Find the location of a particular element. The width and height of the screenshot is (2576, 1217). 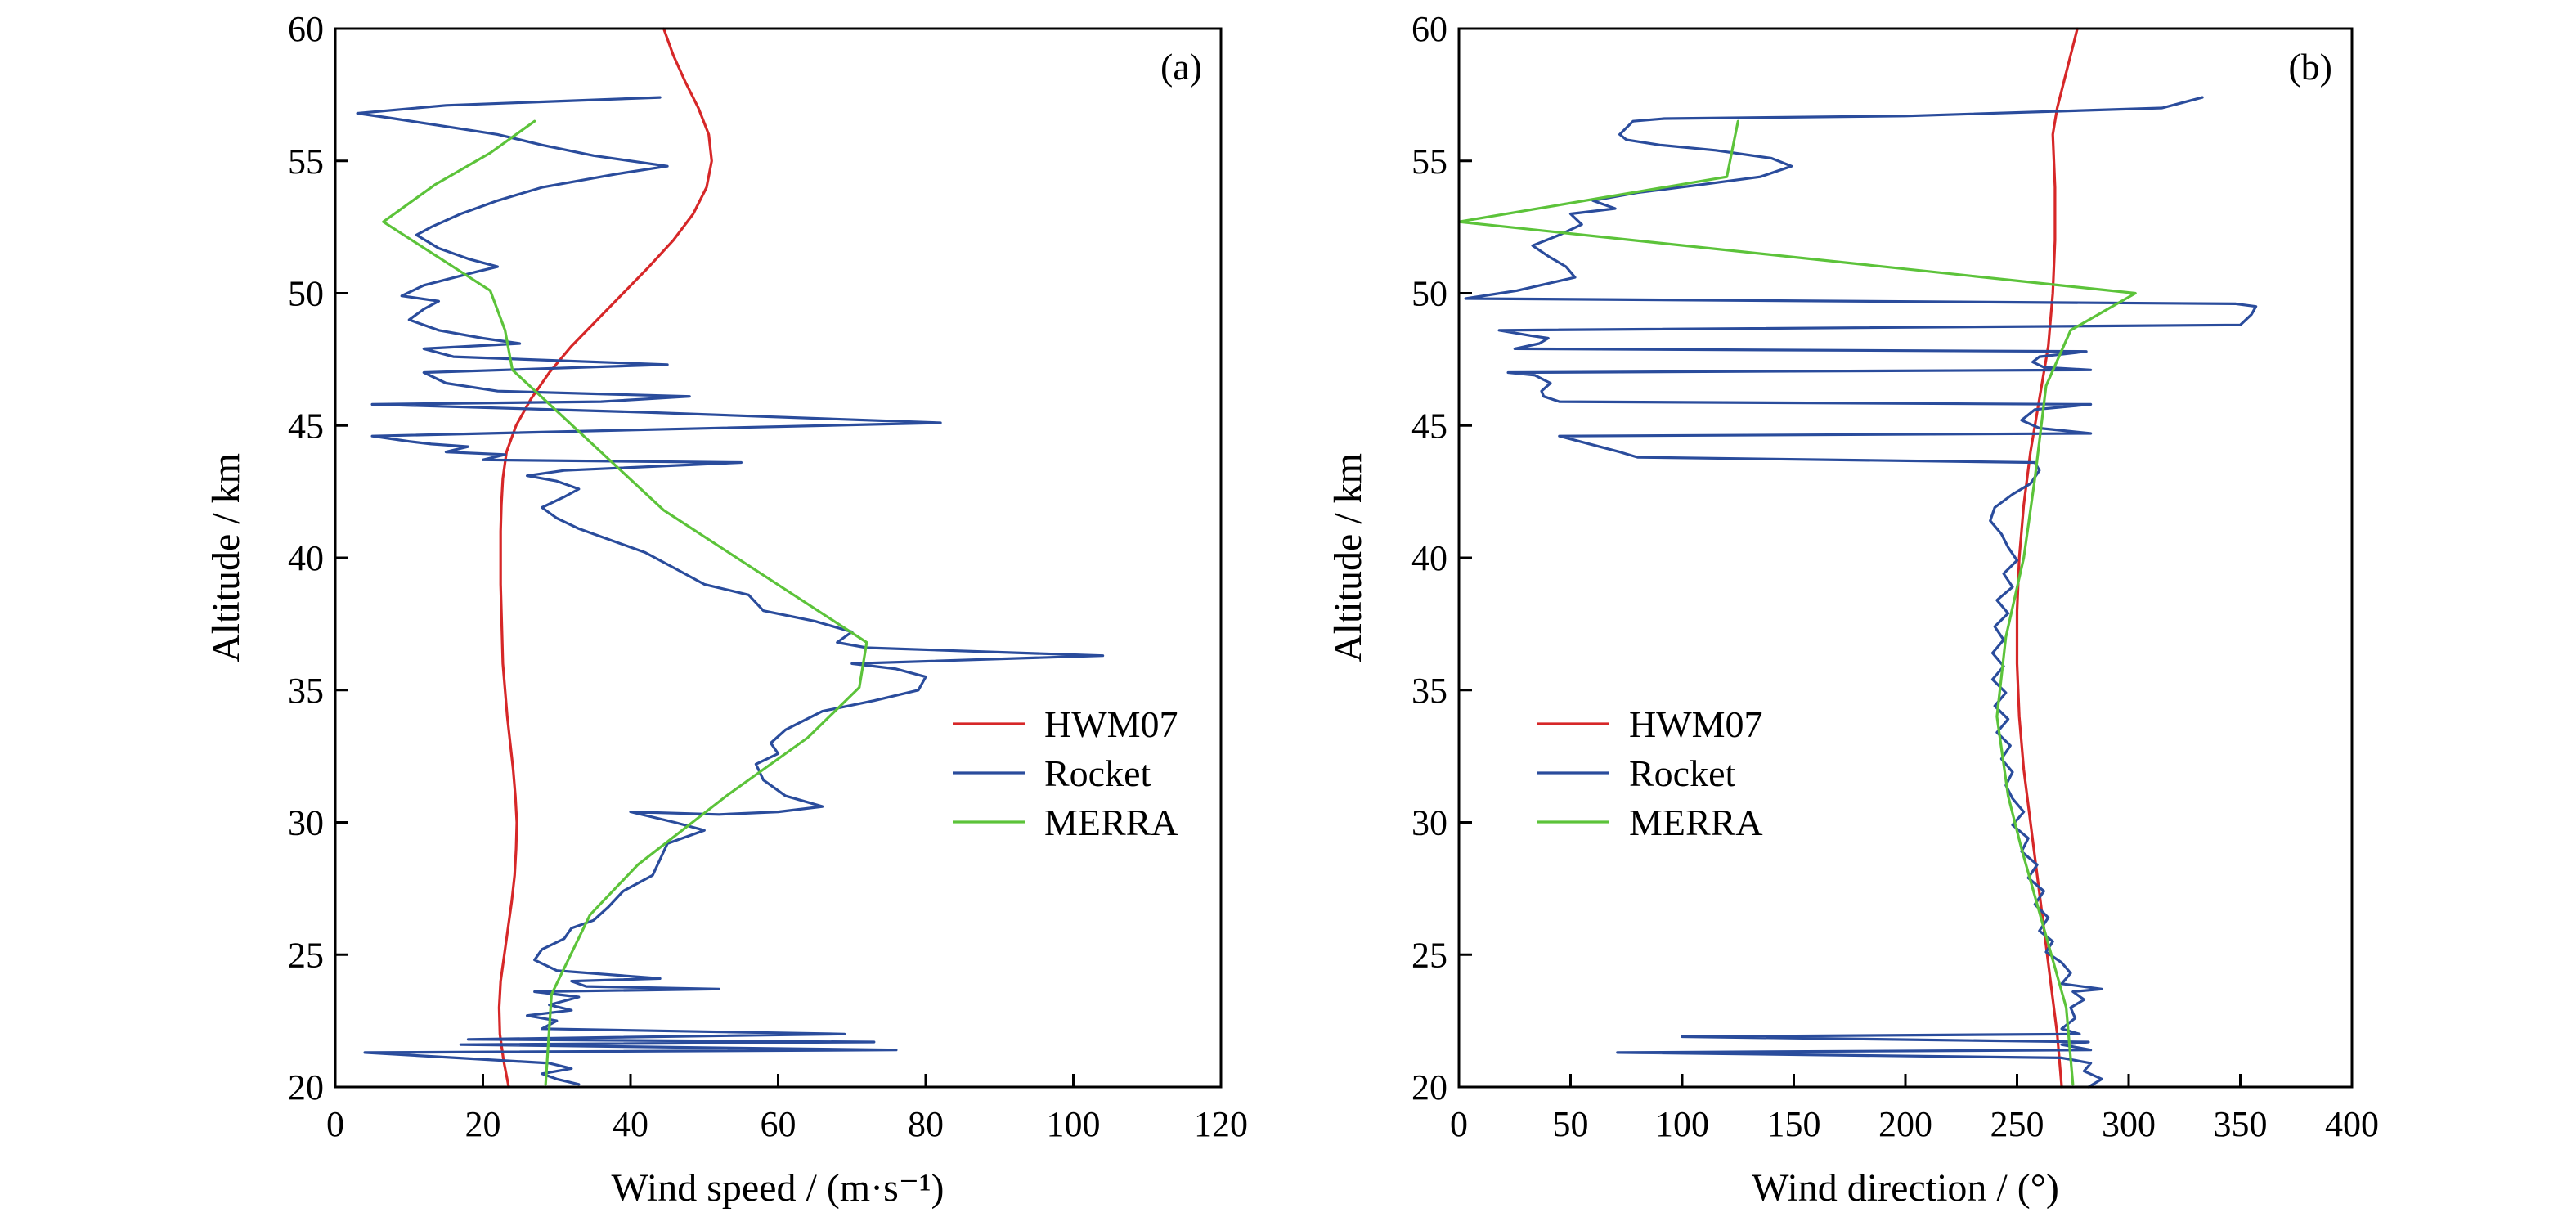

panel-a-y-tick-label: 30 is located at coordinates (306, 823).